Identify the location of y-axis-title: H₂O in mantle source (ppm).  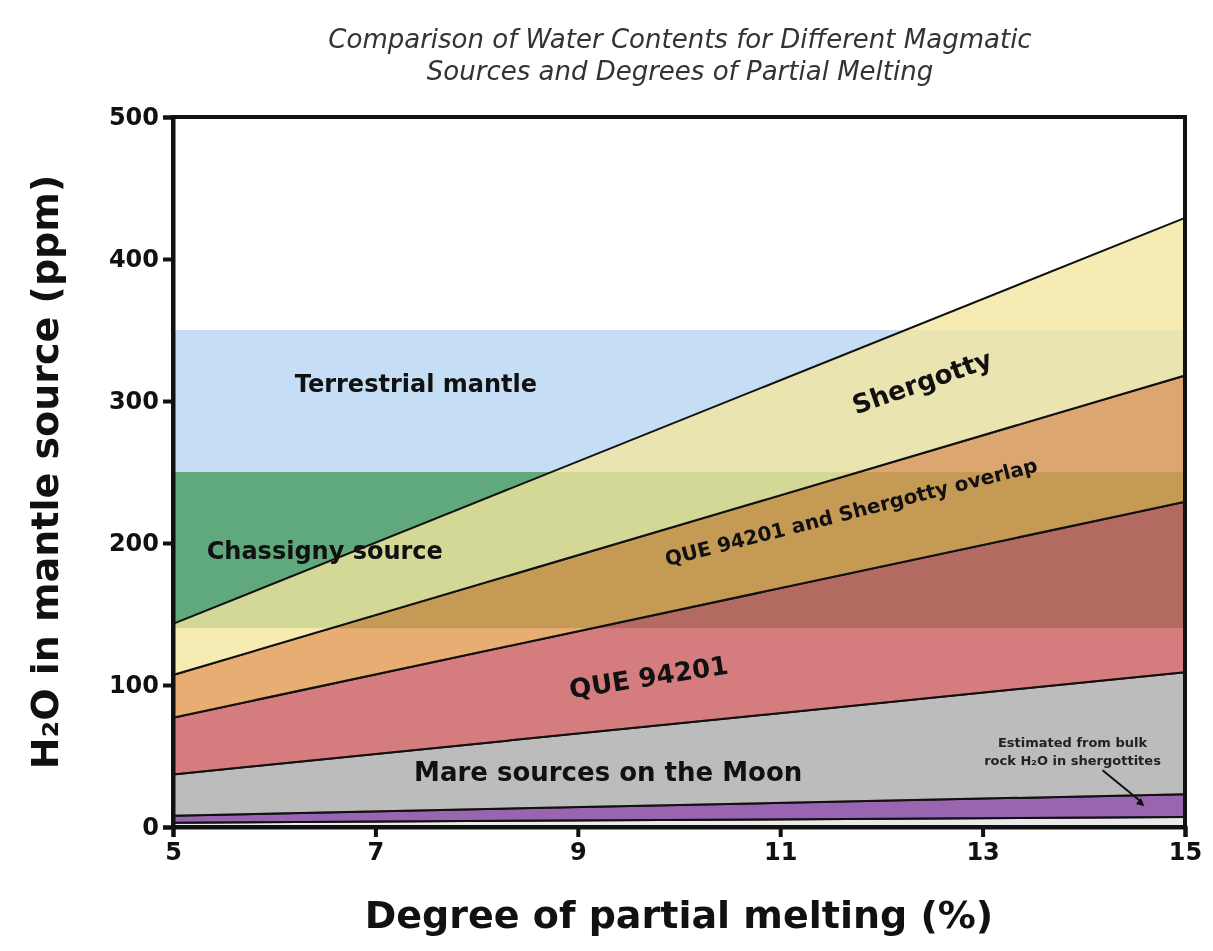
(45, 472).